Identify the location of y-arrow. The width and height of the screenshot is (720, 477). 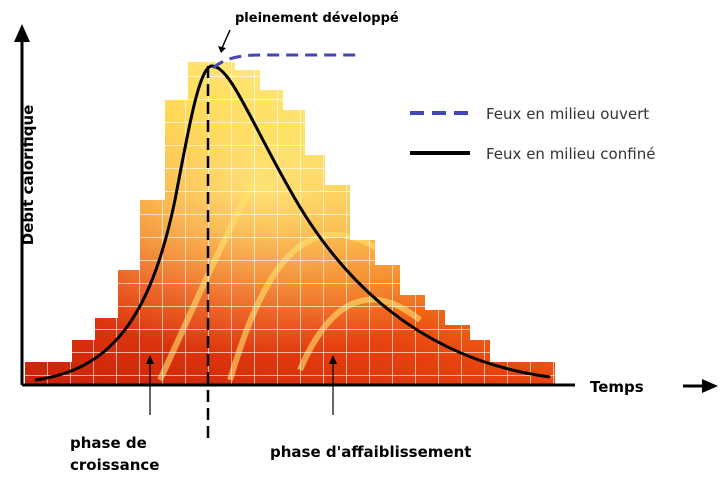
(22, 33).